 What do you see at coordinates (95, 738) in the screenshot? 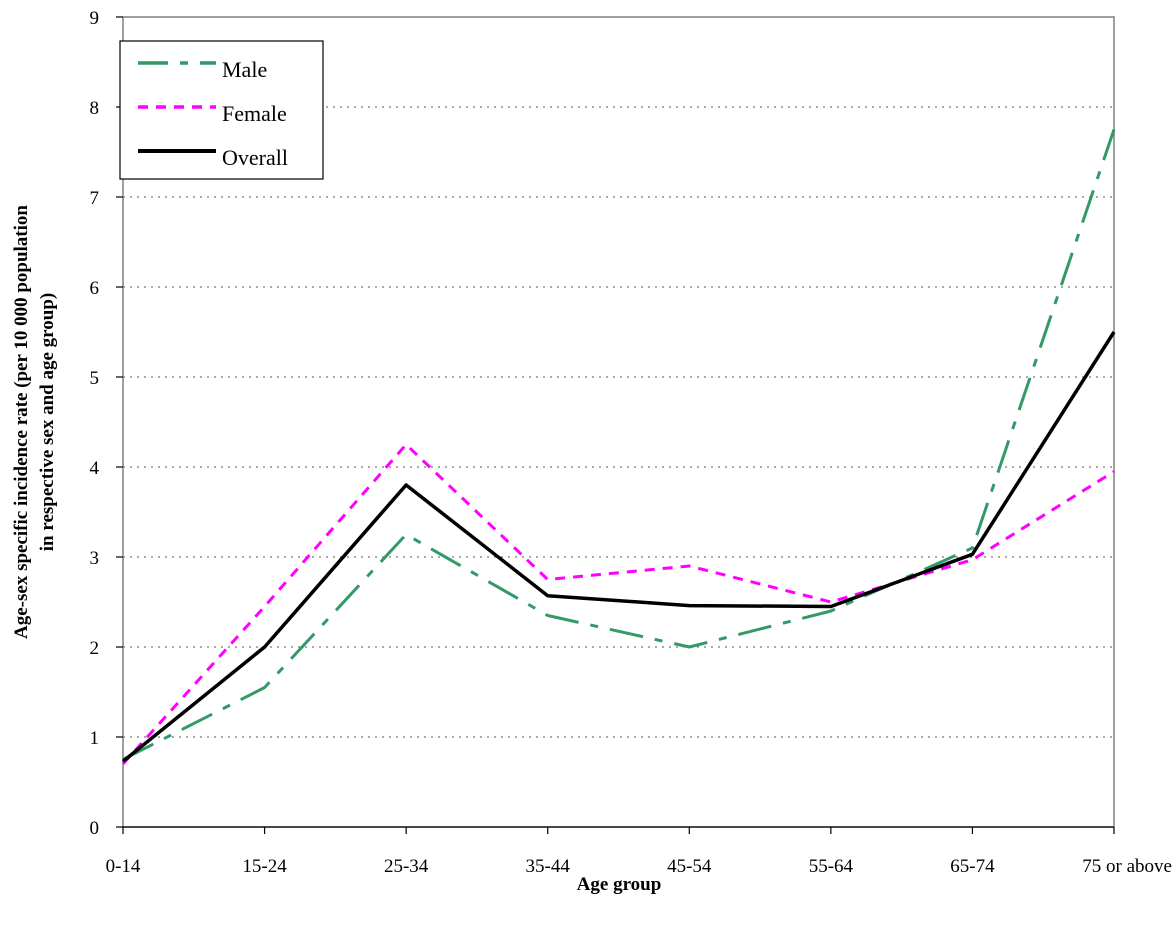
I see `y-tick-label-1: 1` at bounding box center [95, 738].